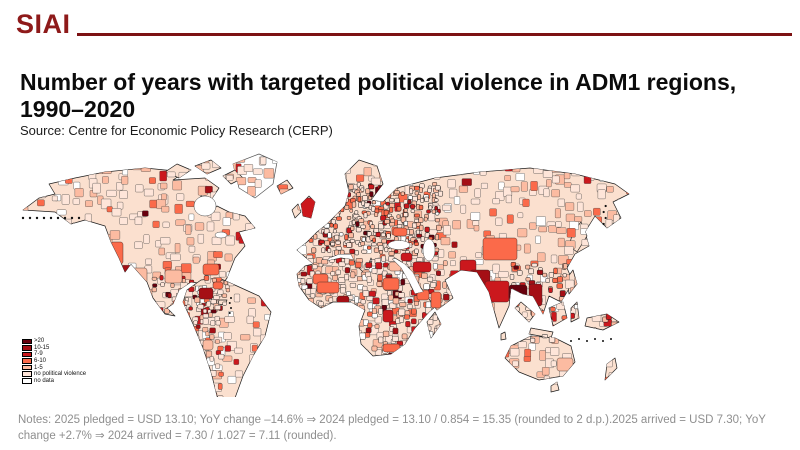 The width and height of the screenshot is (800, 450). I want to click on legend-item: no political violence, so click(54, 374).